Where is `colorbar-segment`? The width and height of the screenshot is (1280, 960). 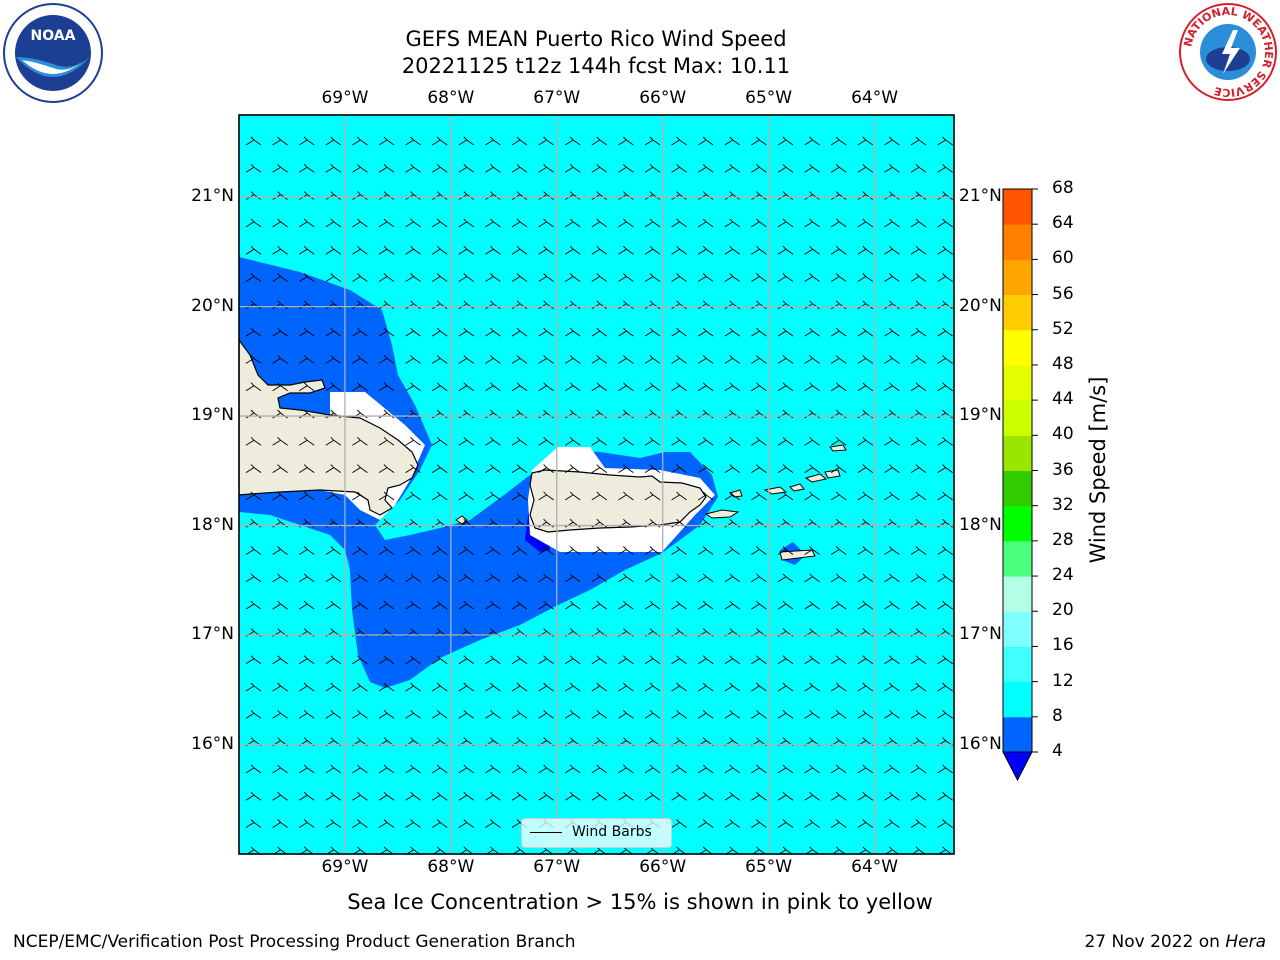
colorbar-segment is located at coordinates (1017, 629).